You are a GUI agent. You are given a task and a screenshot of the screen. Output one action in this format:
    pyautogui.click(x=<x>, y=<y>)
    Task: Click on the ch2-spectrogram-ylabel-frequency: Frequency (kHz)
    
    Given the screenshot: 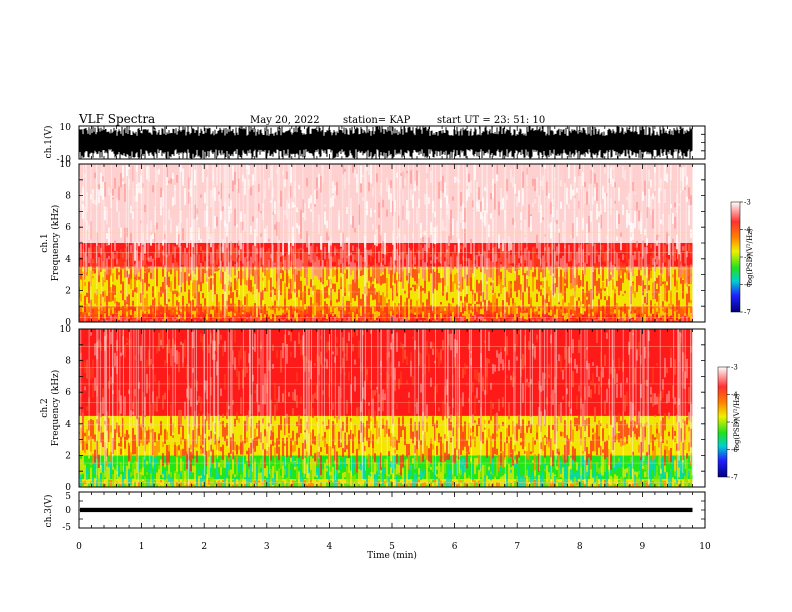 What is the action you would take?
    pyautogui.click(x=55, y=408)
    